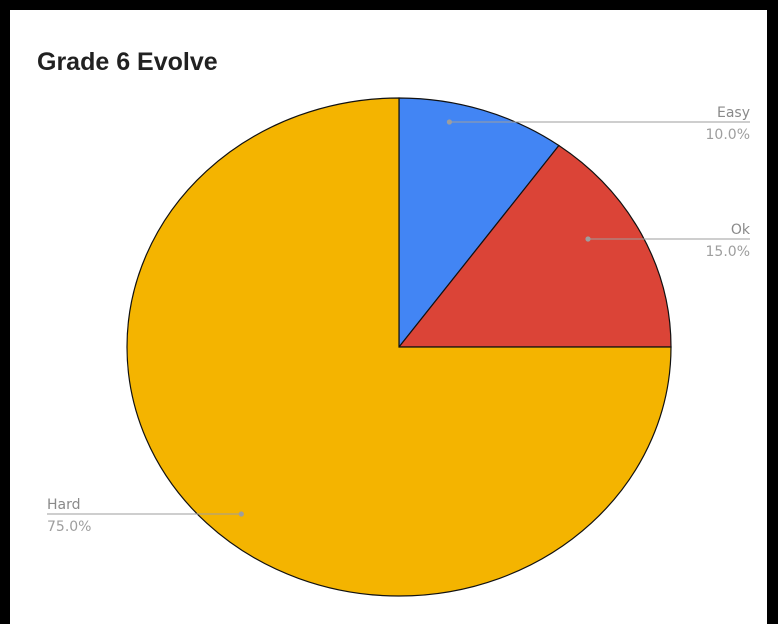  What do you see at coordinates (733, 113) in the screenshot?
I see `slice-label-easy: Easy` at bounding box center [733, 113].